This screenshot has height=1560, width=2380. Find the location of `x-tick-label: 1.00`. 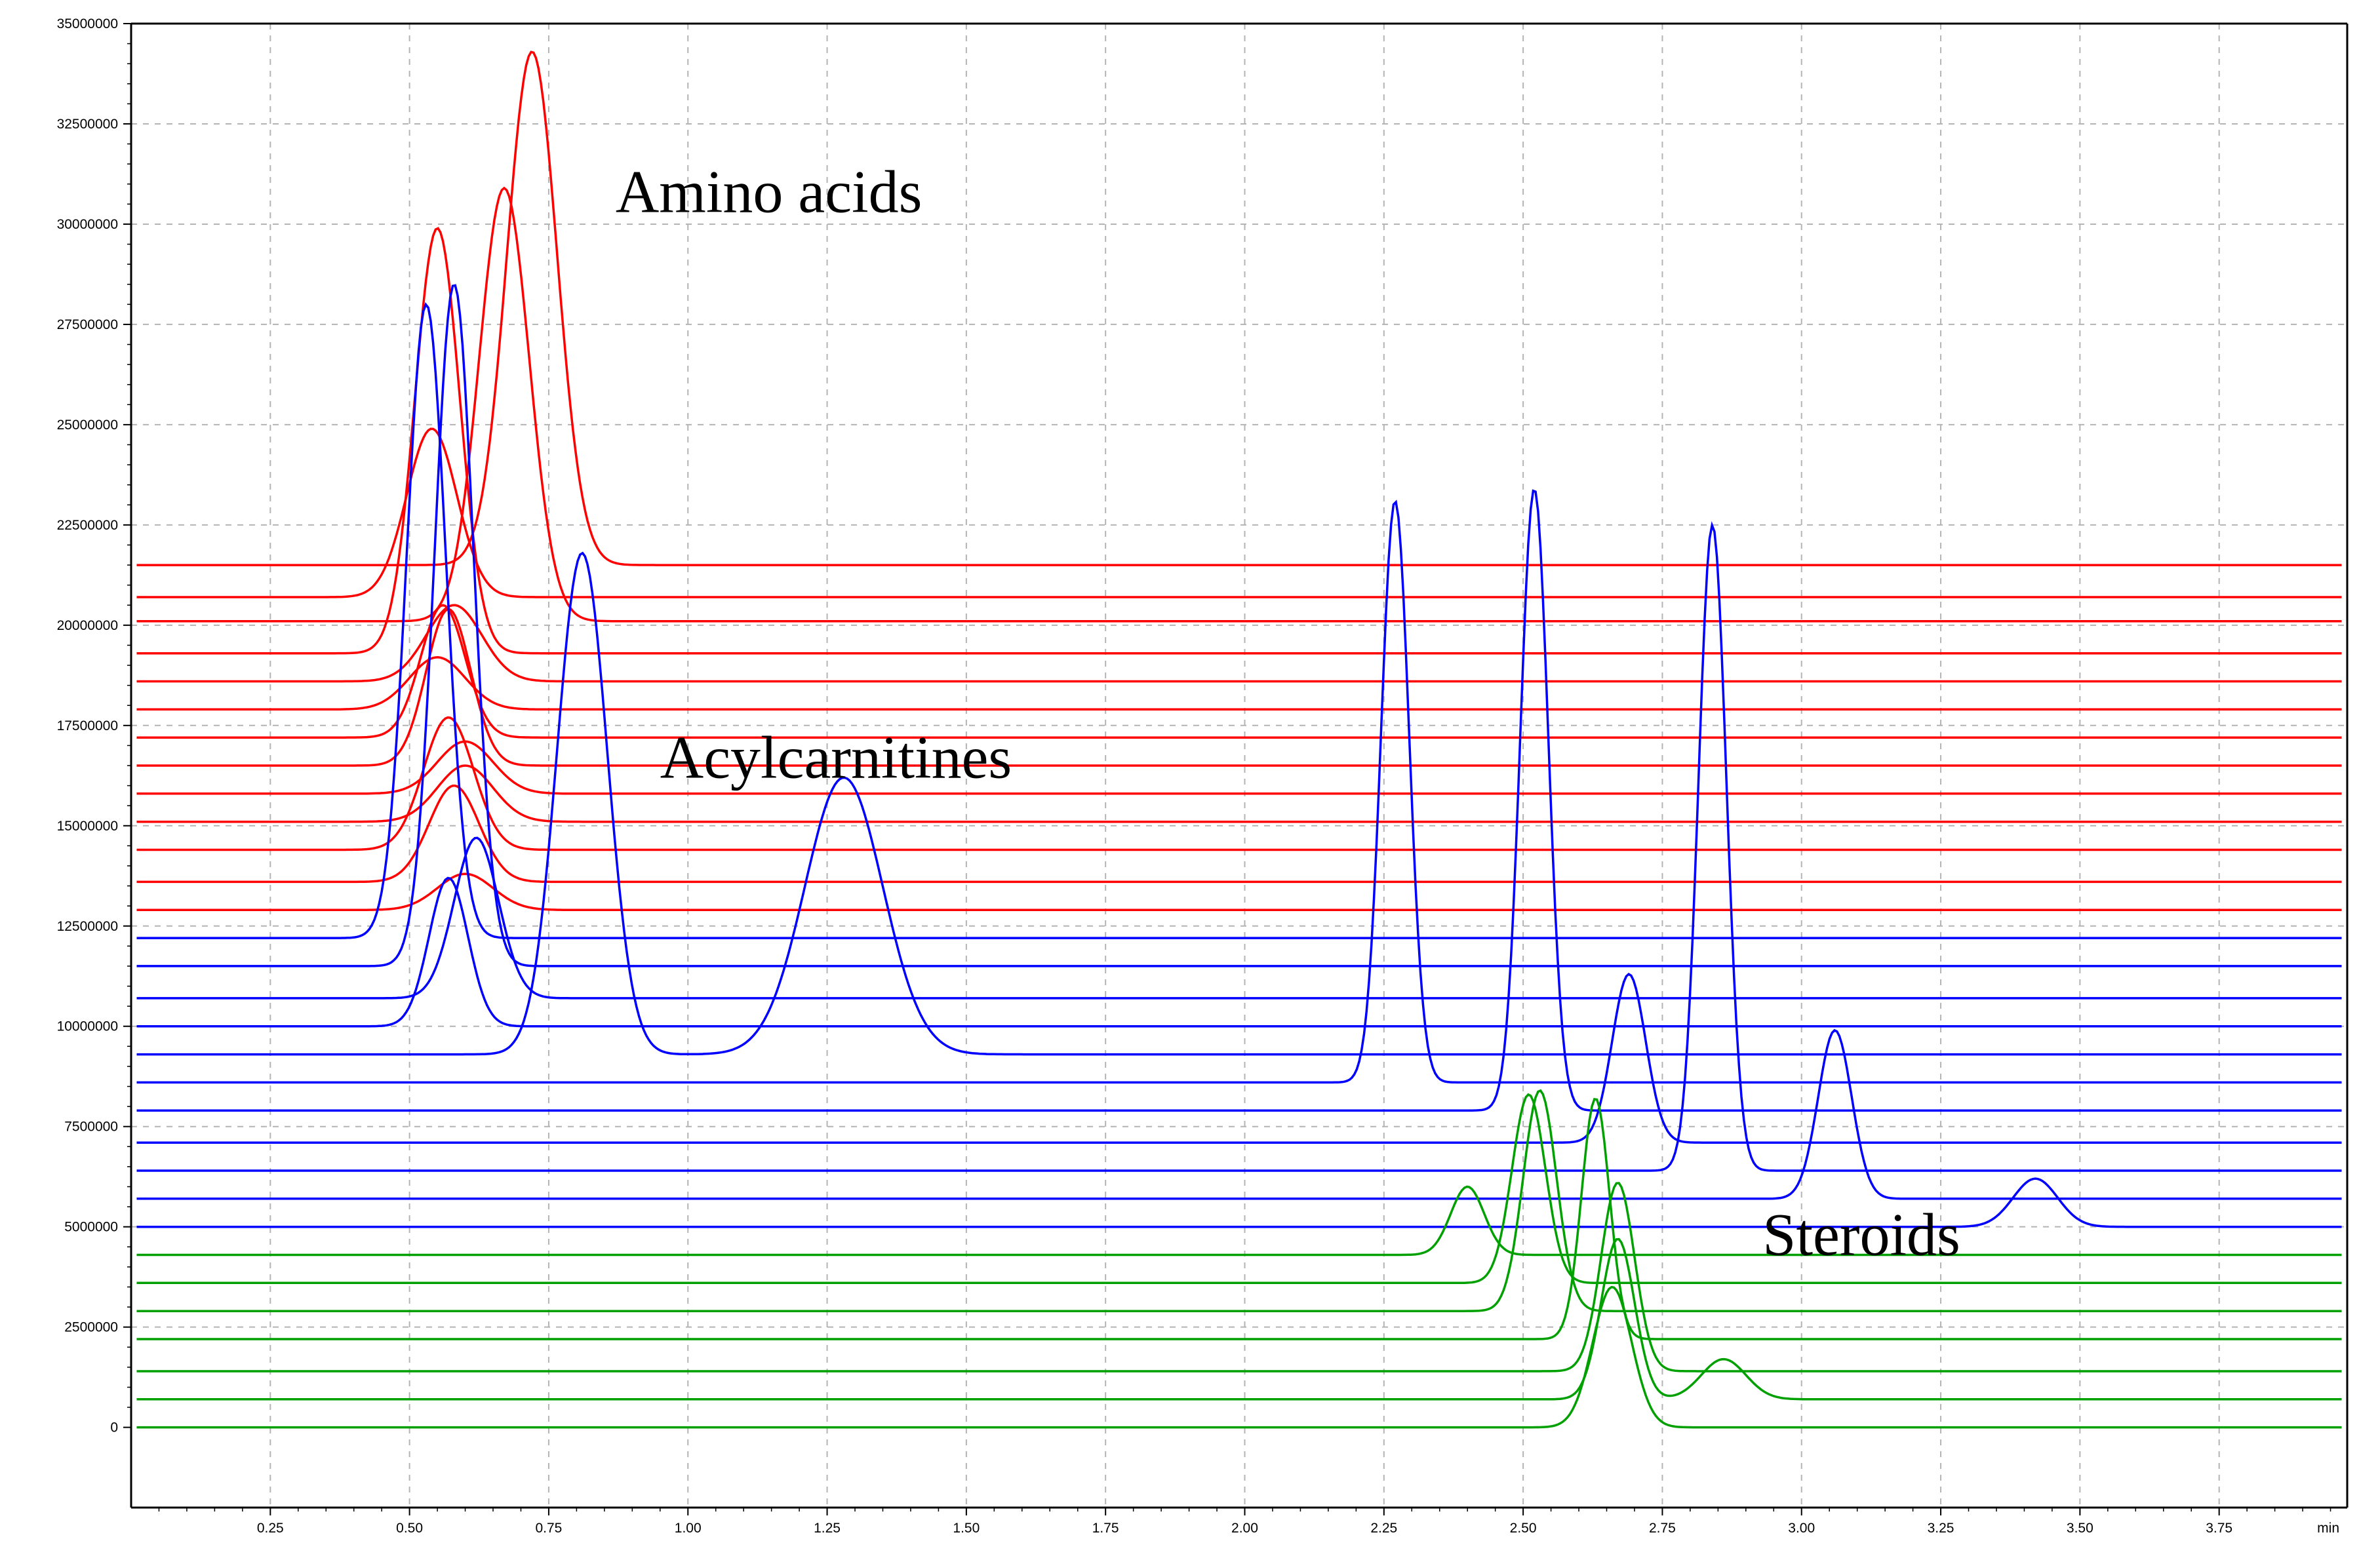

x-tick-label: 1.00 is located at coordinates (688, 1528).